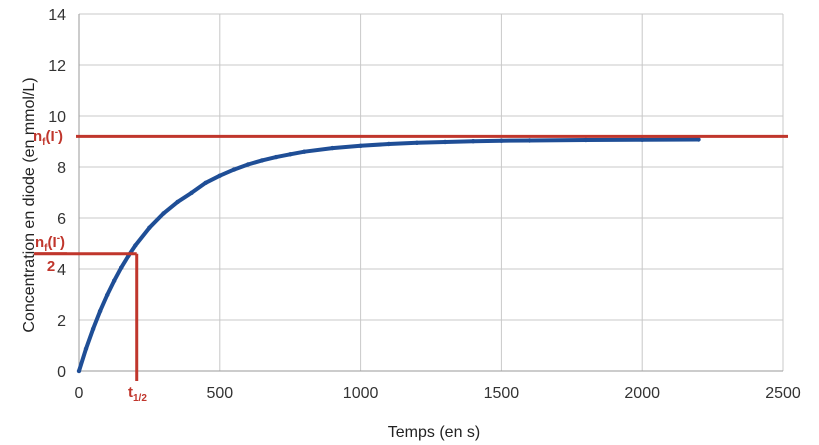  I want to click on final-value-label: nf(I-), so click(48, 137).